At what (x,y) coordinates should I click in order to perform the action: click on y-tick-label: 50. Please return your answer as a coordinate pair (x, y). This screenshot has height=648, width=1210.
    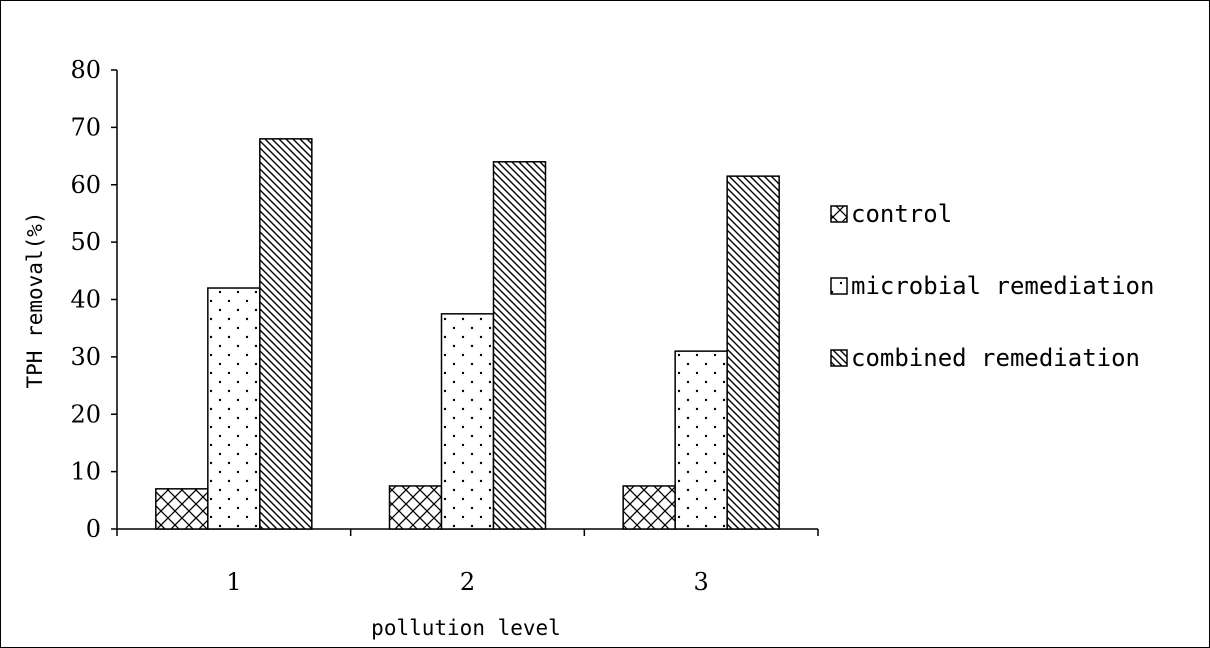
    Looking at the image, I should click on (85, 242).